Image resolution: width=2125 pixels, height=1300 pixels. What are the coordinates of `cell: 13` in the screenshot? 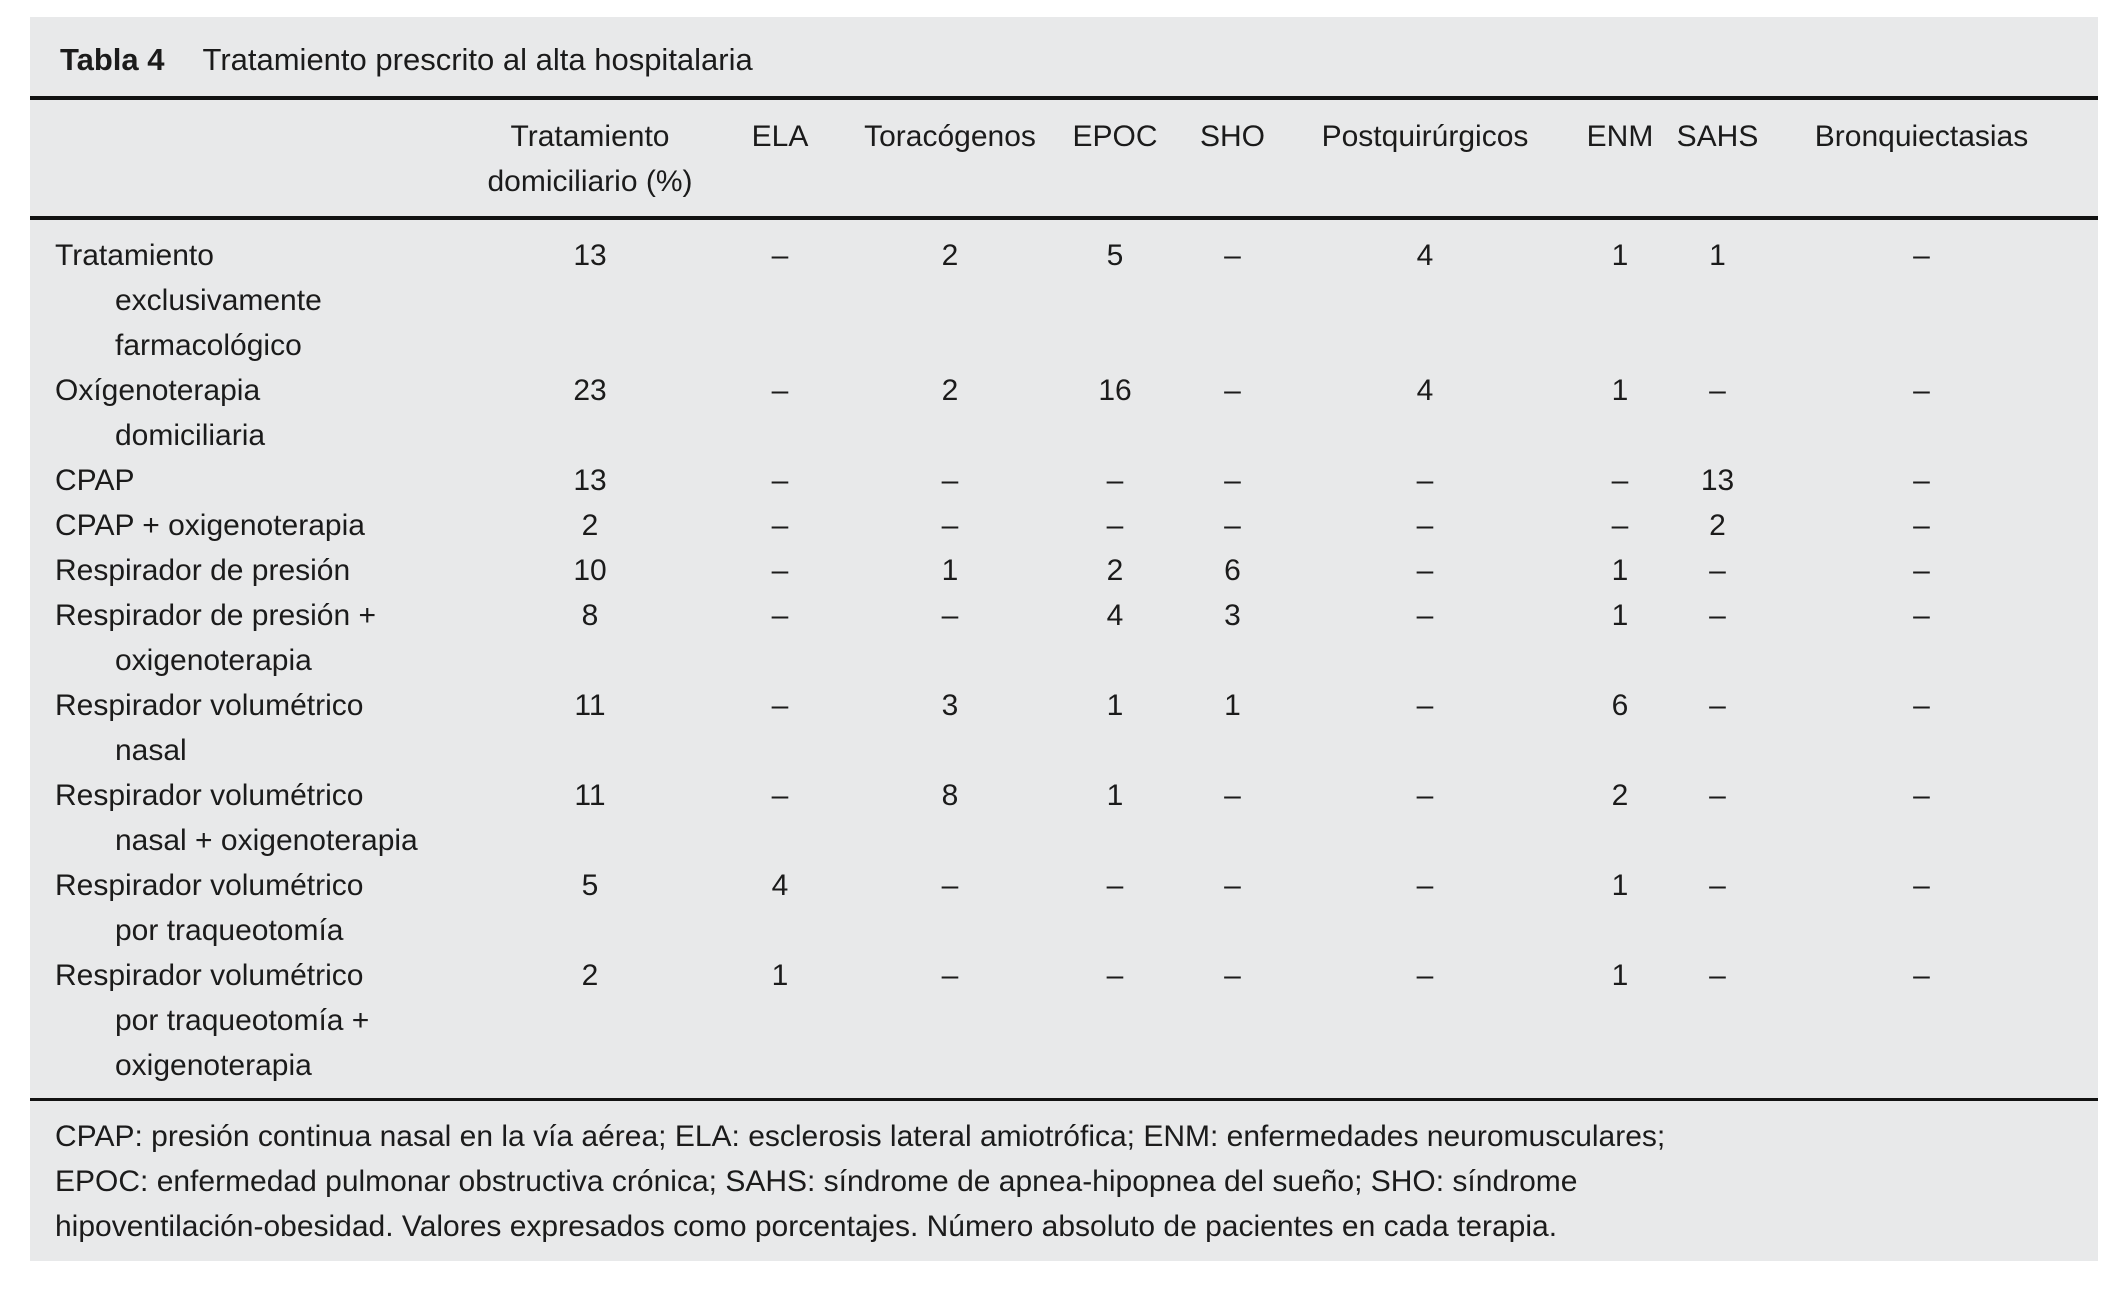 It's located at (590, 480).